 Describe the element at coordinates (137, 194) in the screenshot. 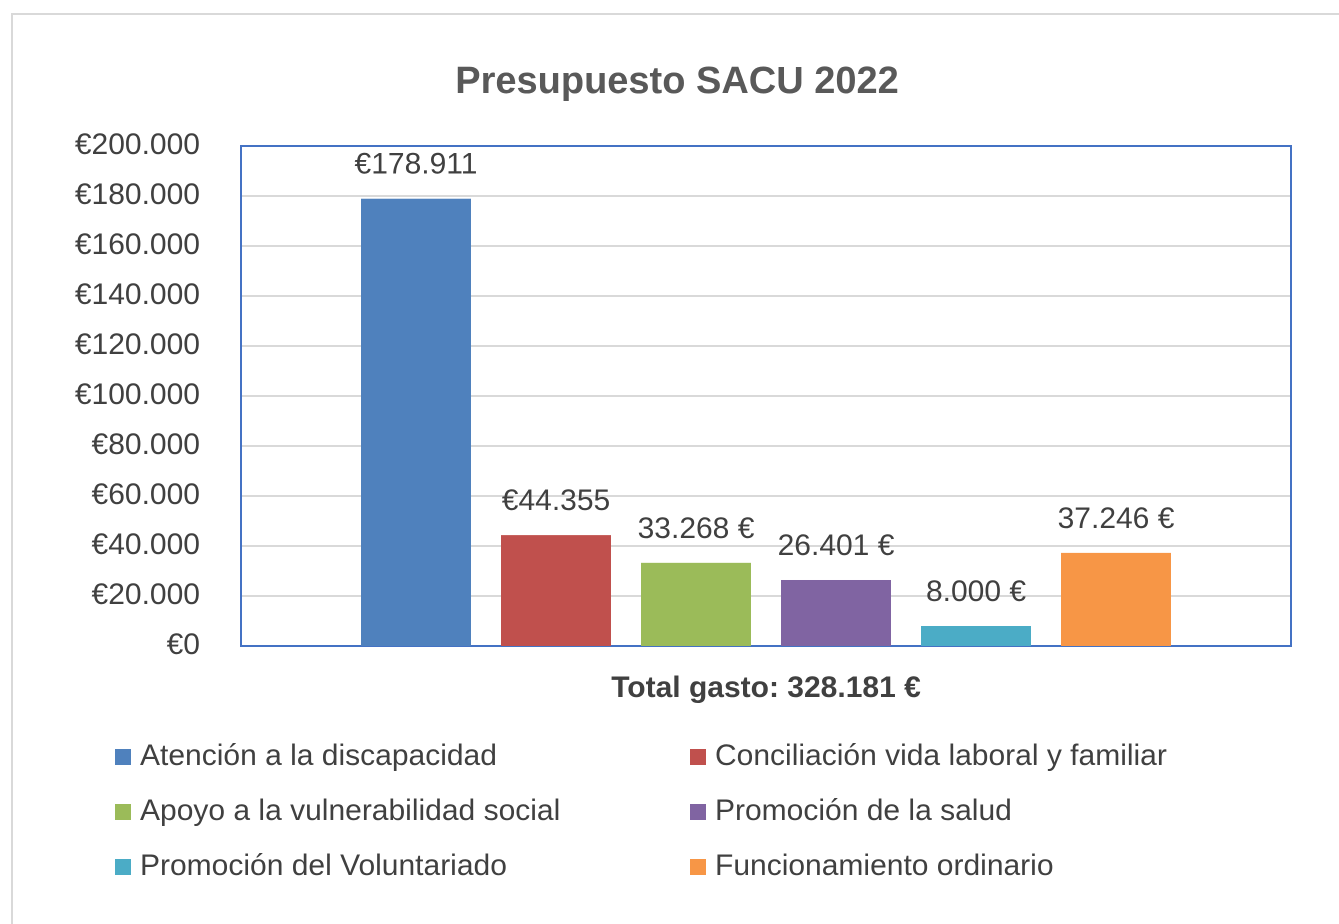

I see `y-tick-label: €180.000` at that location.